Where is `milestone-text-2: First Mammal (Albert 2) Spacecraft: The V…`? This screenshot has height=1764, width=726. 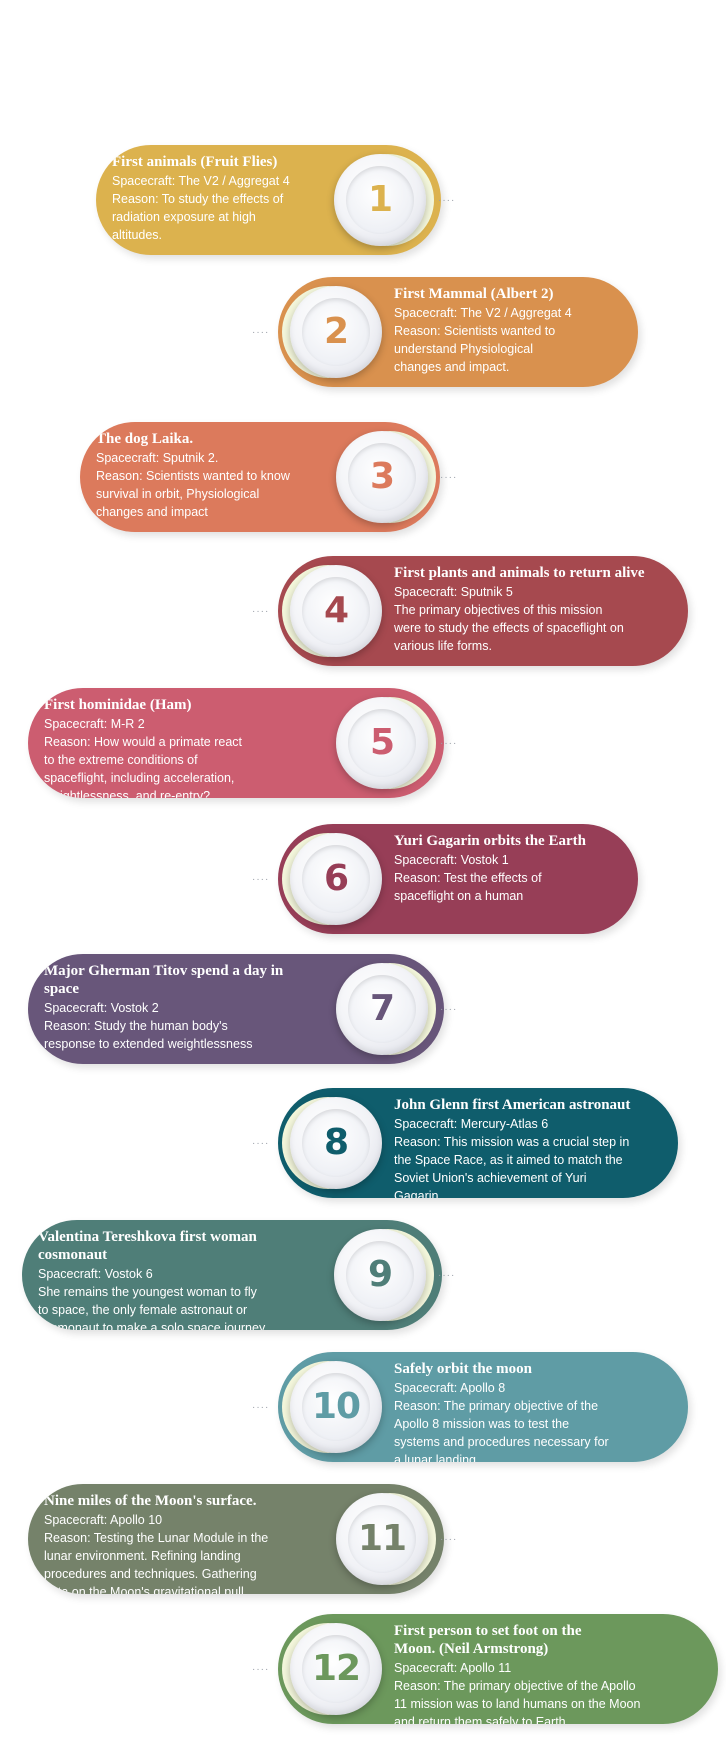
milestone-text-2: First Mammal (Albert 2) Spacecraft: The V… is located at coordinates (509, 331).